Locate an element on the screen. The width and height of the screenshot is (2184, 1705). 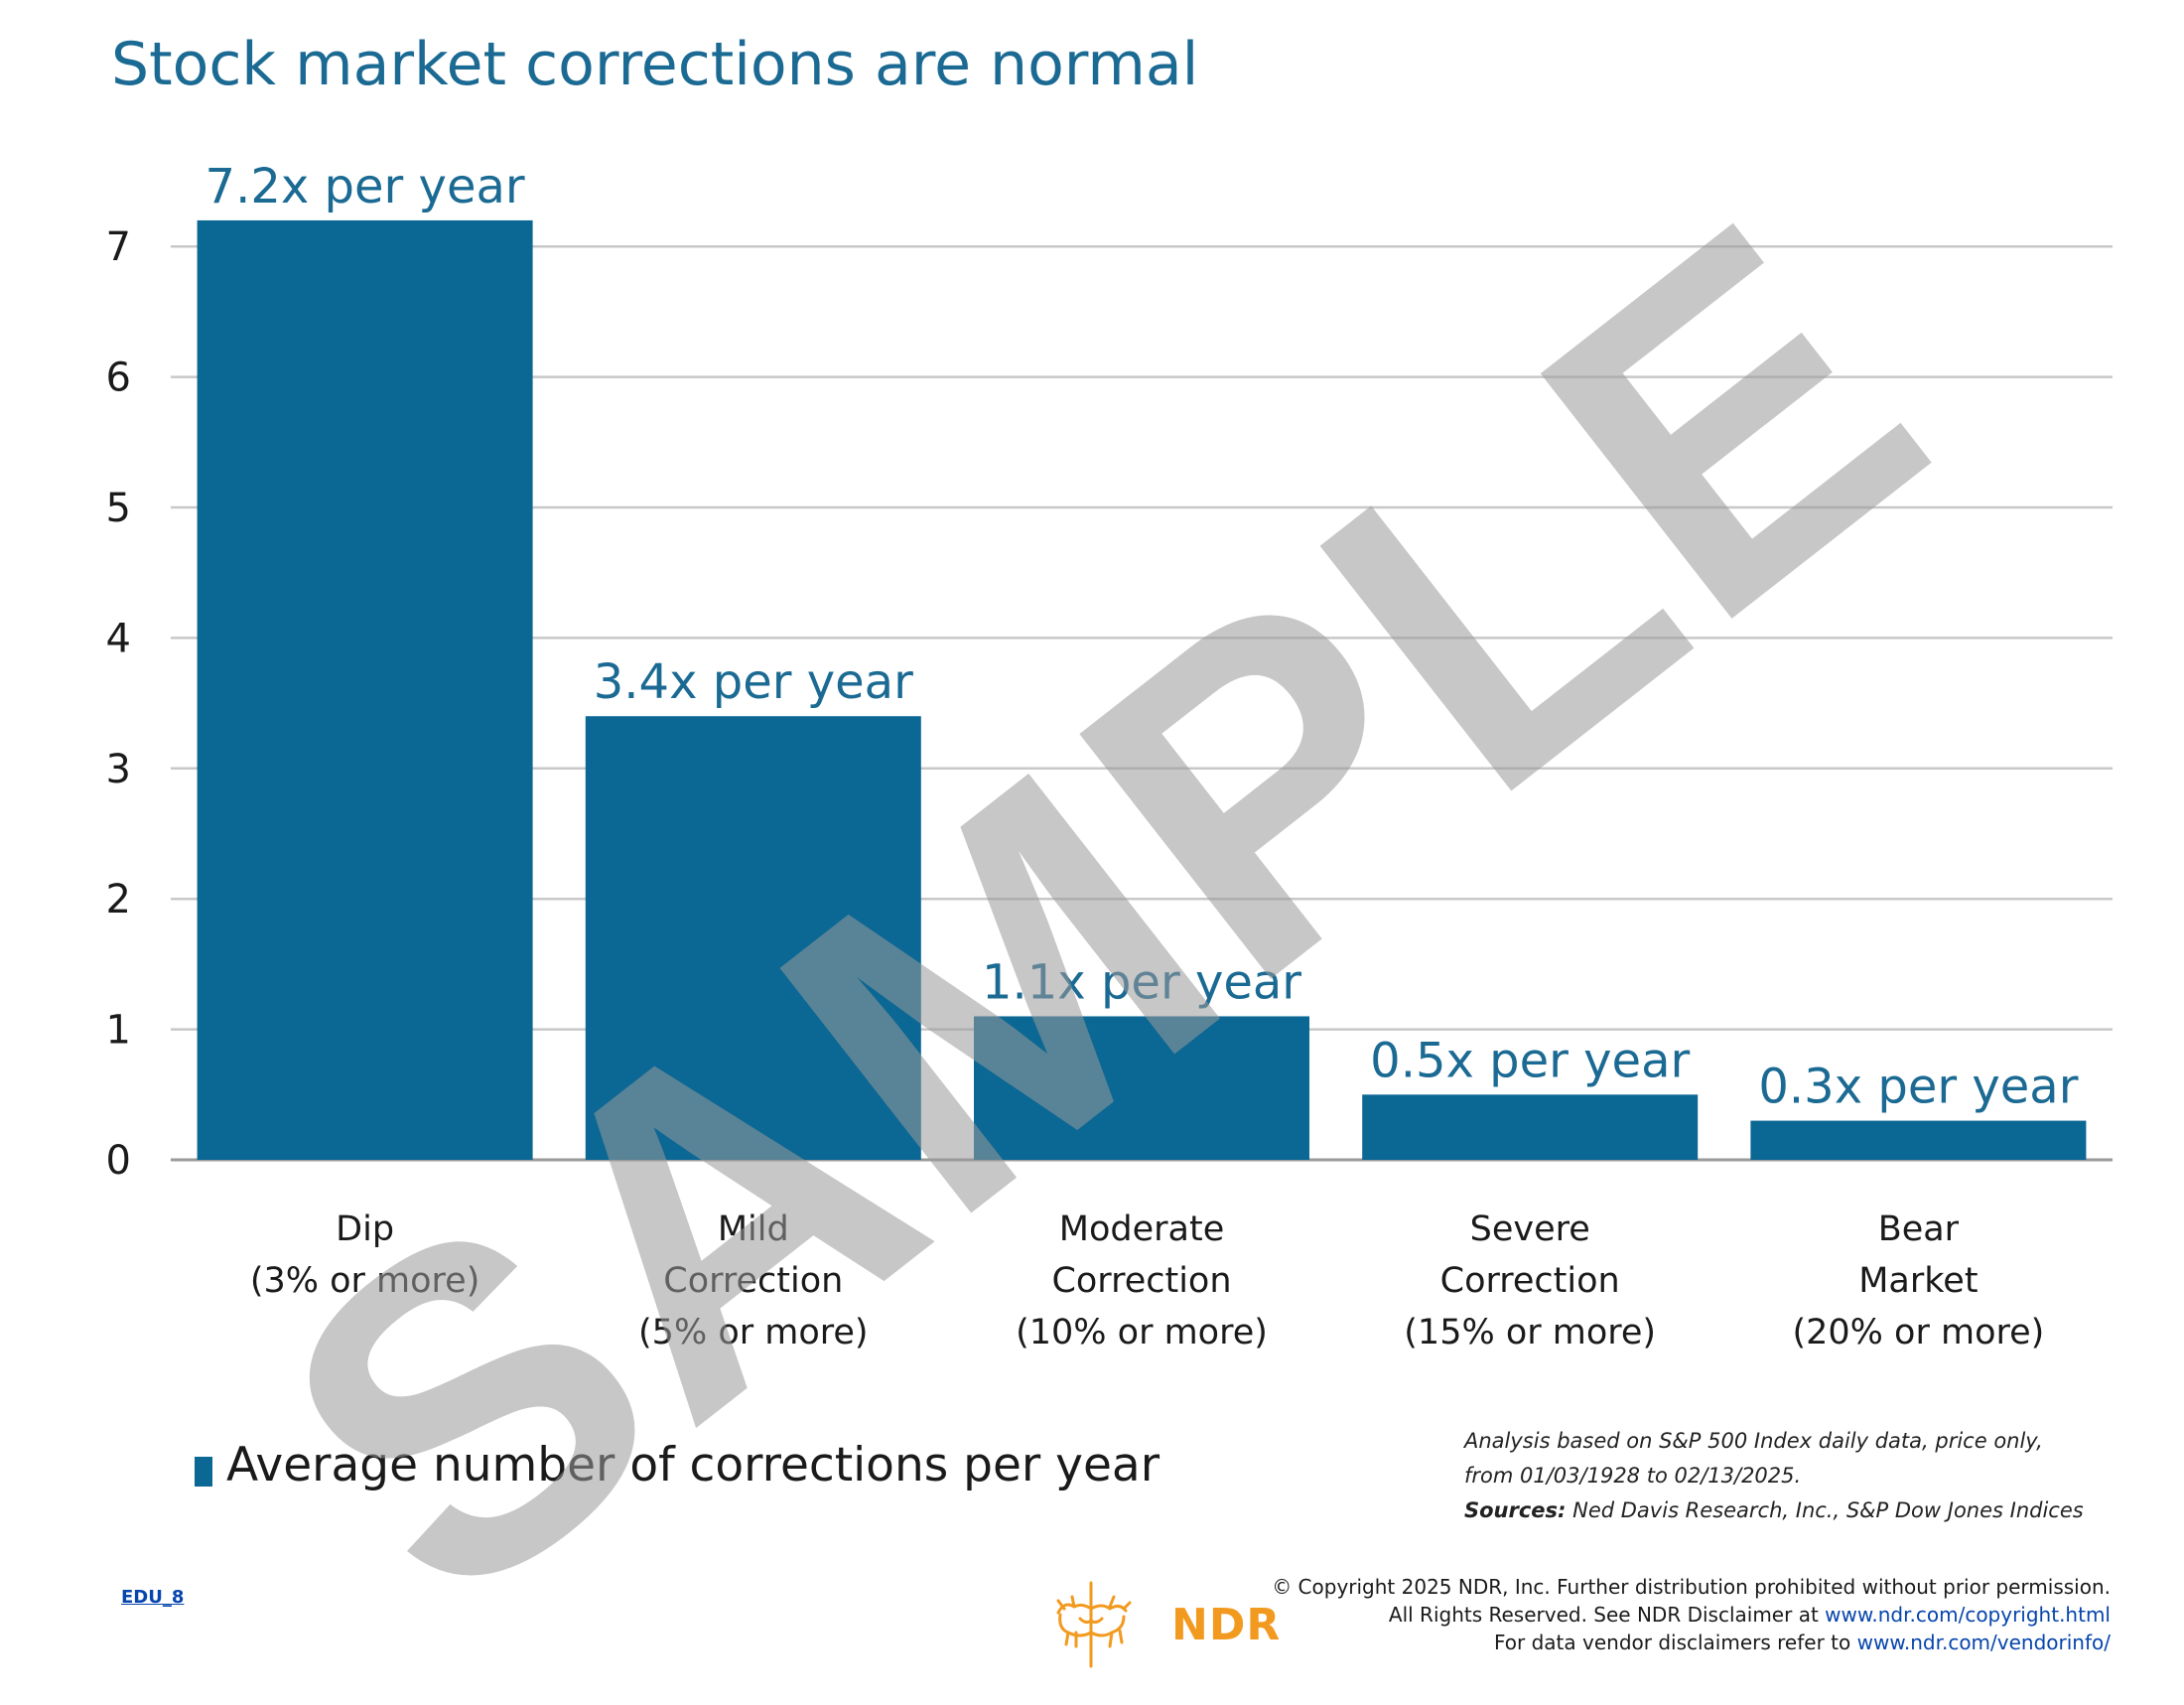
ndr-logo-text: NDR is located at coordinates (1226, 1625).